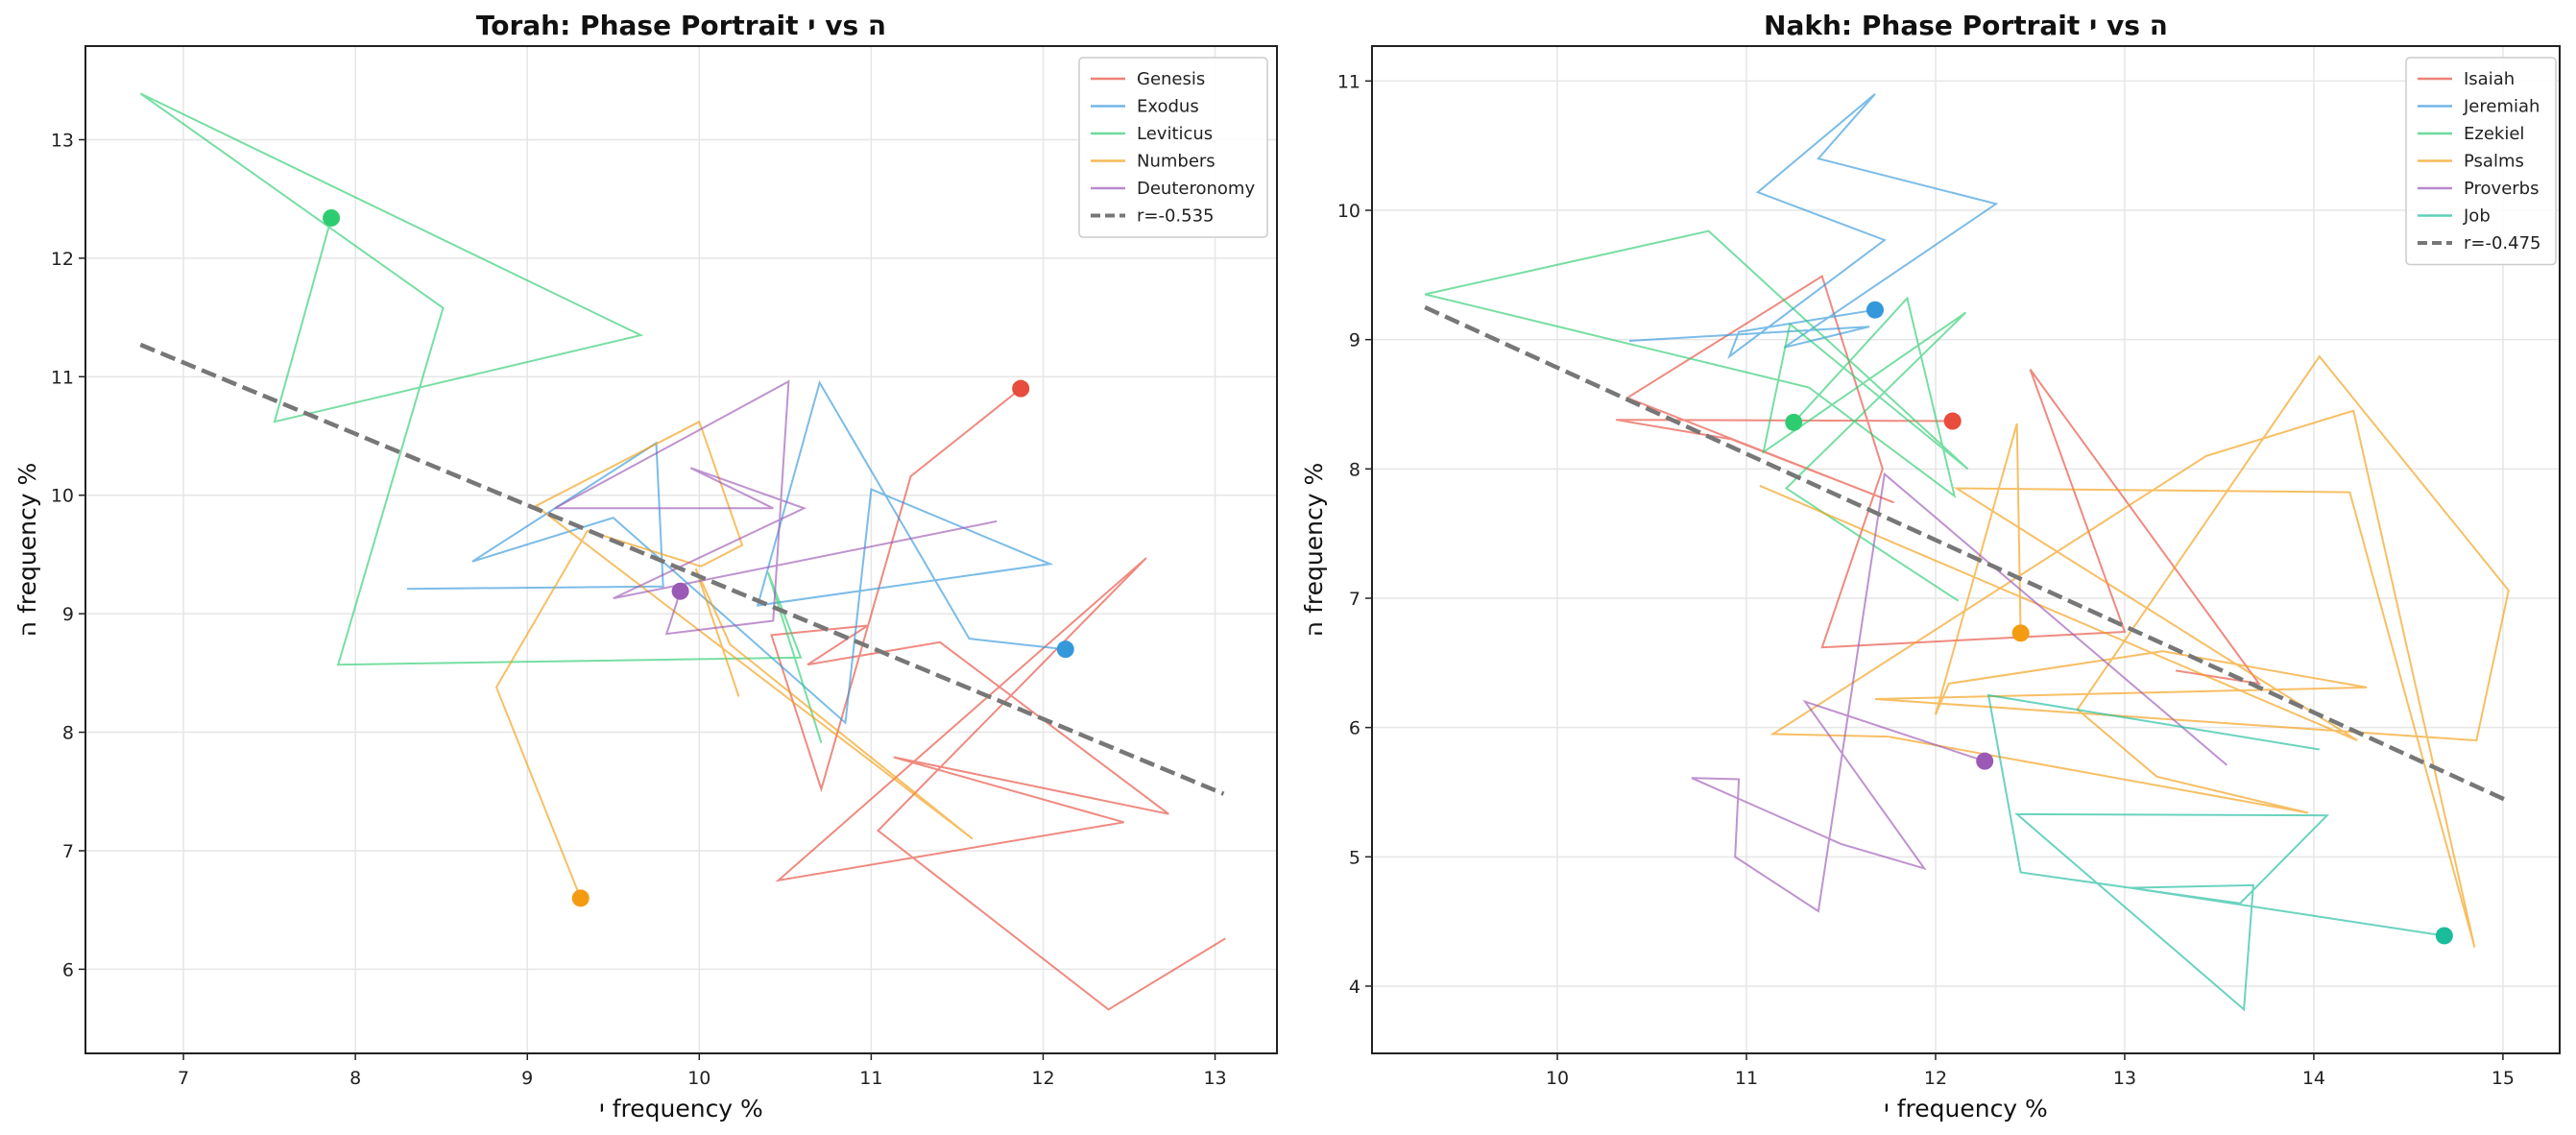 The width and height of the screenshot is (2576, 1135). Describe the element at coordinates (776, 508) in the screenshot. I see `series-line-deuteronomy` at that location.